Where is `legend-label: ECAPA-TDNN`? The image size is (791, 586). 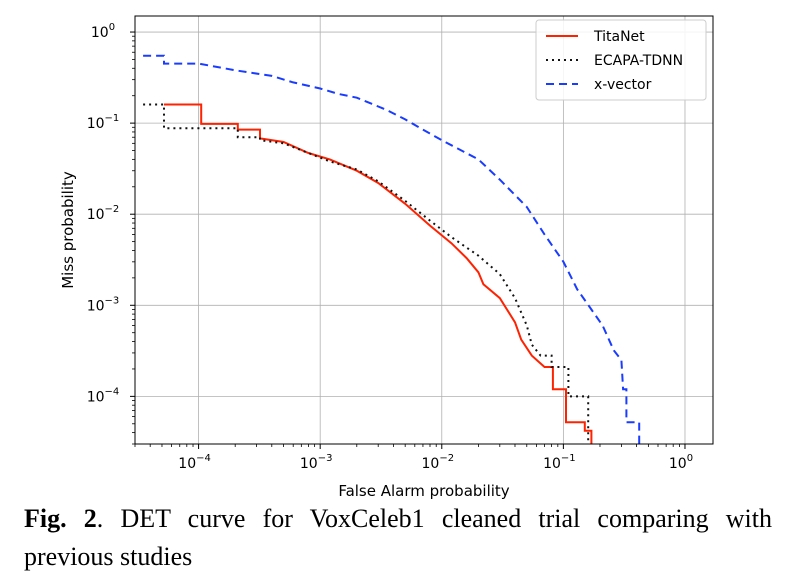 legend-label: ECAPA-TDNN is located at coordinates (638, 61).